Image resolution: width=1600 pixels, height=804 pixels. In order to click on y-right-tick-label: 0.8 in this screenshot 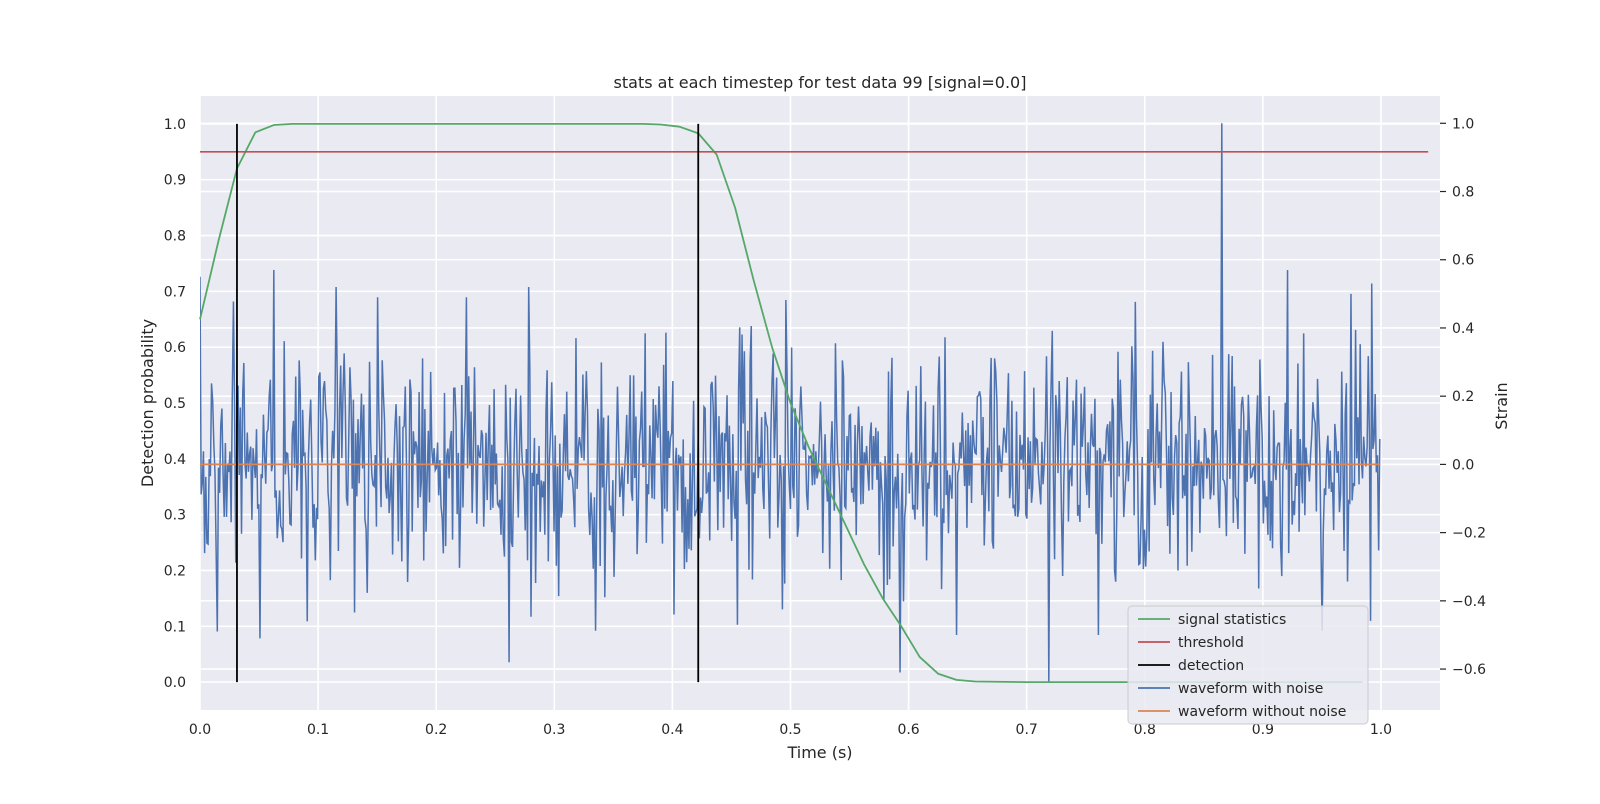, I will do `click(1463, 193)`.